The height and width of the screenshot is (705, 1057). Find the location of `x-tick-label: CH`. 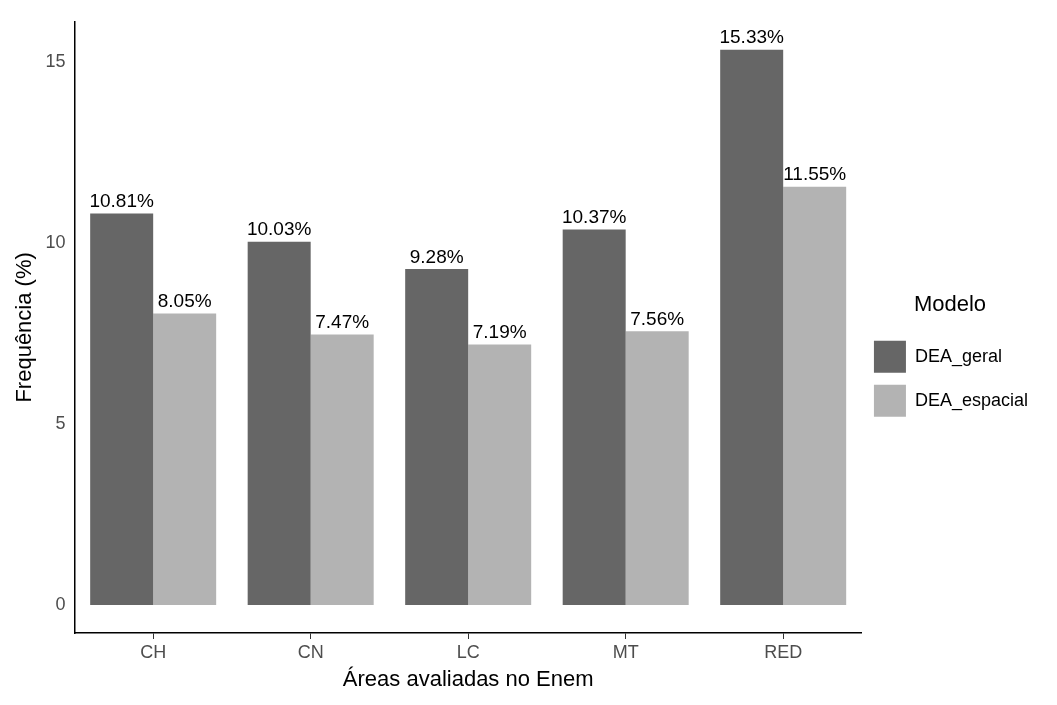

x-tick-label: CH is located at coordinates (153, 651).